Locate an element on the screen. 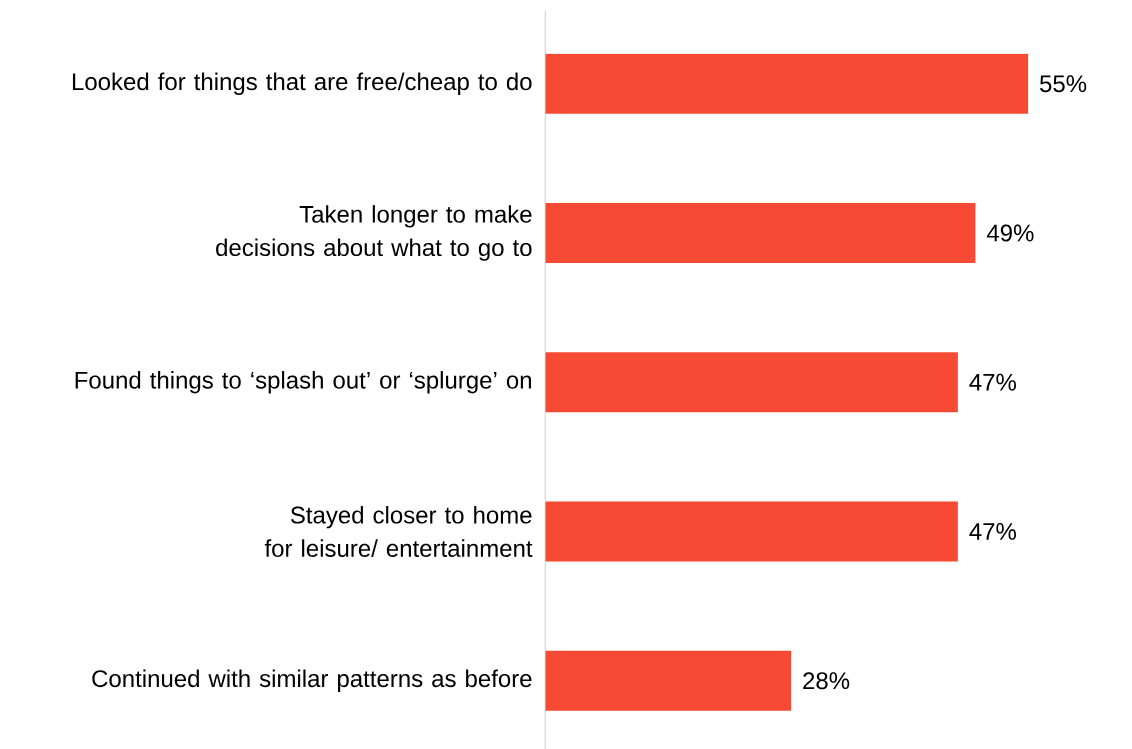 This screenshot has width=1132, height=749. data-label: 55% is located at coordinates (1063, 84).